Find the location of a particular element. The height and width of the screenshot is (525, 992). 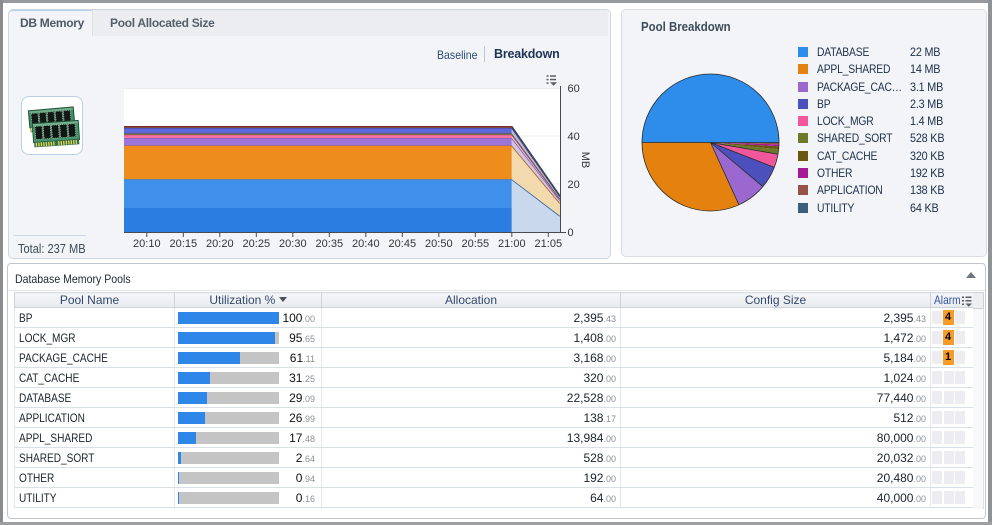

svg-text: 20:35 is located at coordinates (330, 244).